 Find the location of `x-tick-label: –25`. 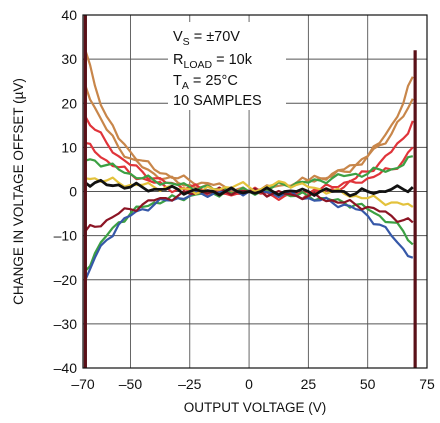

x-tick-label: –25 is located at coordinates (190, 384).